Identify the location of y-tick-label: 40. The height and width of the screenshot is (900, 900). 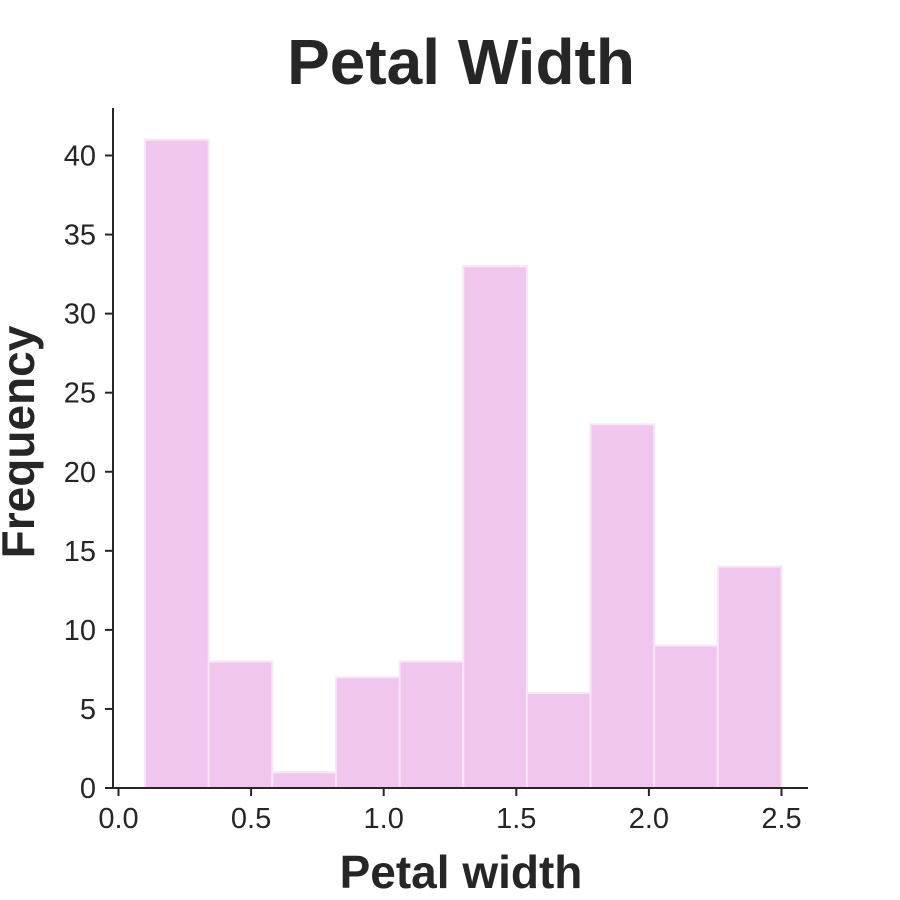
(80, 157).